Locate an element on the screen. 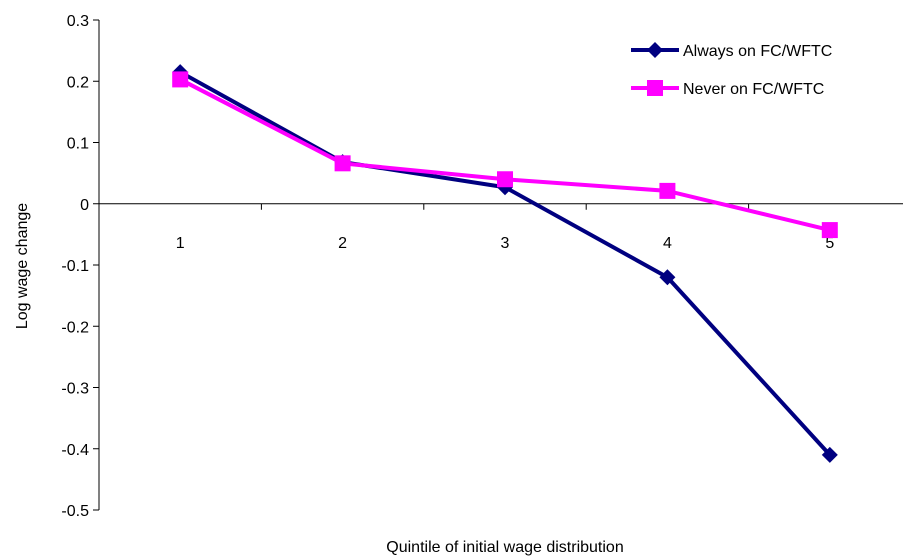 The height and width of the screenshot is (559, 903). y-tick-label: 0.3 is located at coordinates (78, 21).